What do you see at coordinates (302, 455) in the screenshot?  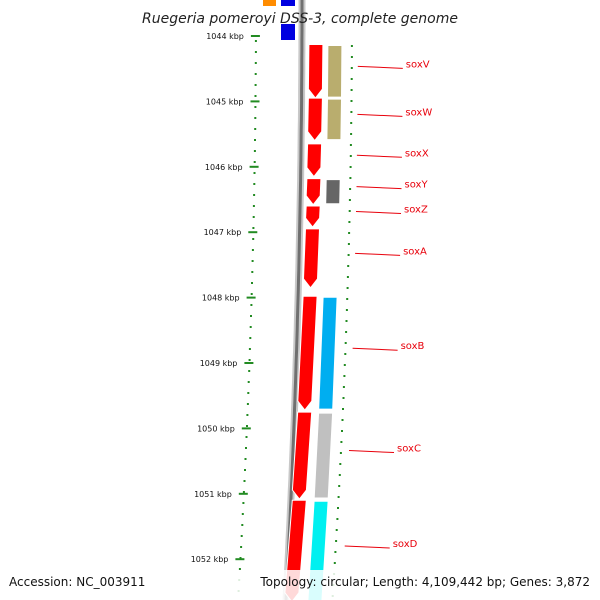 I see `gene-arrow-soxC` at bounding box center [302, 455].